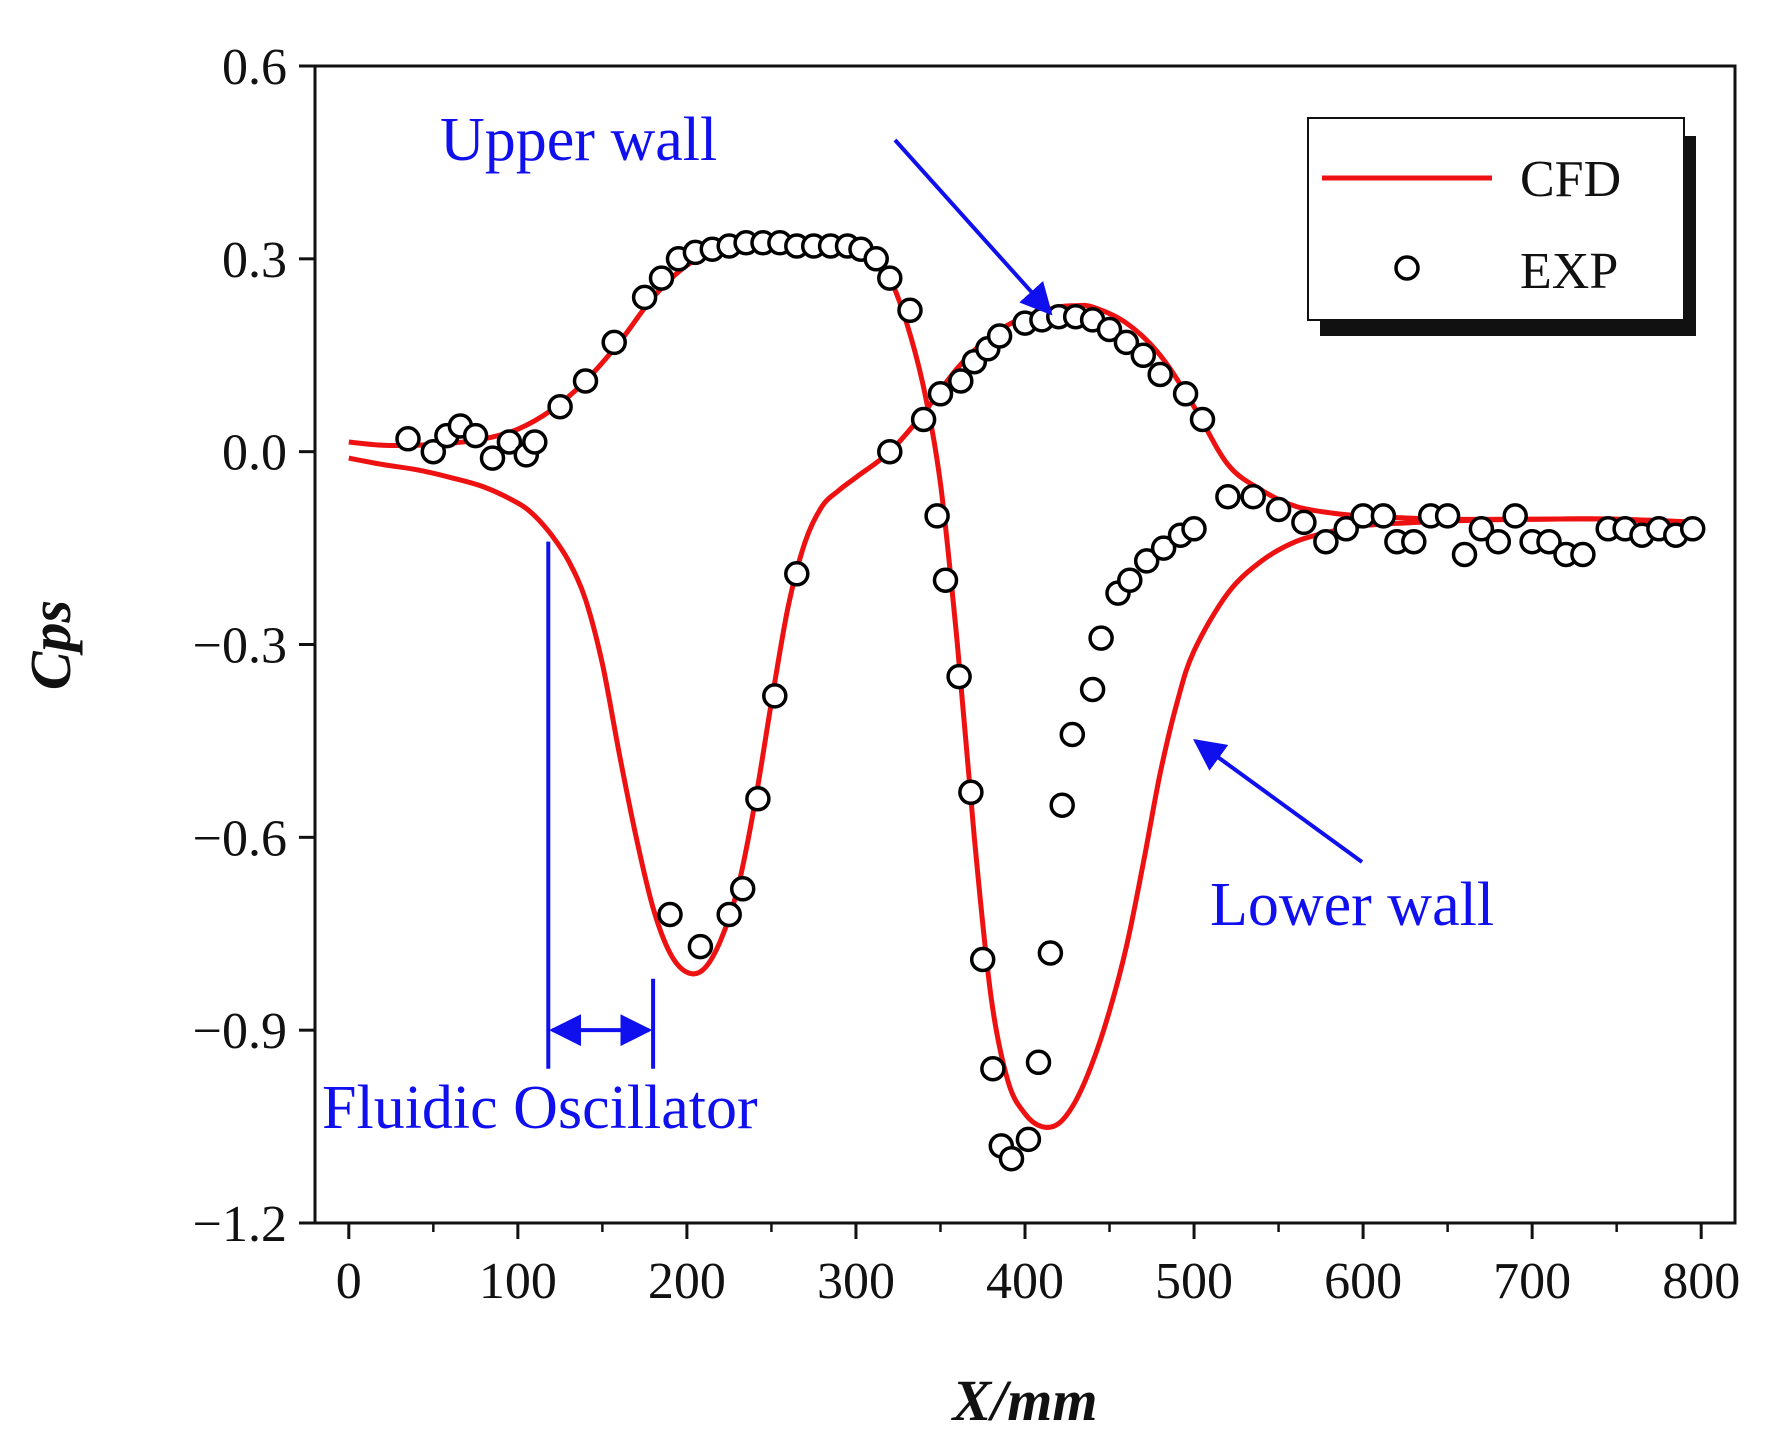  What do you see at coordinates (687, 1281) in the screenshot?
I see `x-tick-label: 200` at bounding box center [687, 1281].